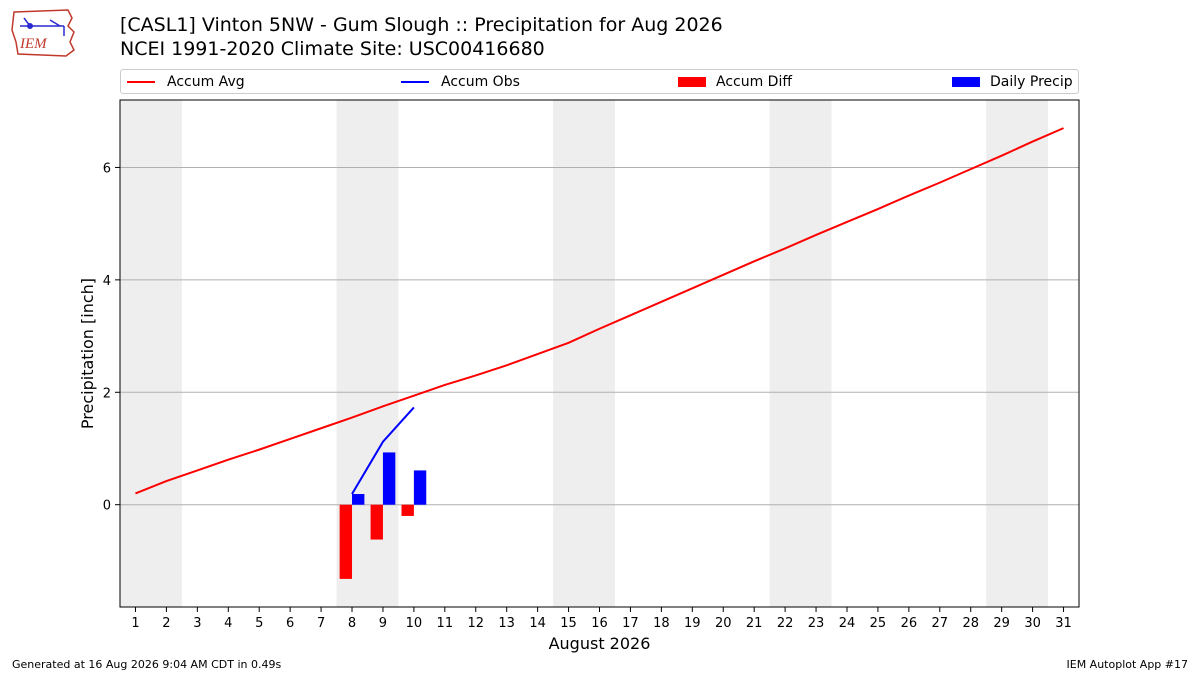 Image resolution: width=1200 pixels, height=675 pixels. What do you see at coordinates (414, 623) in the screenshot?
I see `x-tick-label-10: 10` at bounding box center [414, 623].